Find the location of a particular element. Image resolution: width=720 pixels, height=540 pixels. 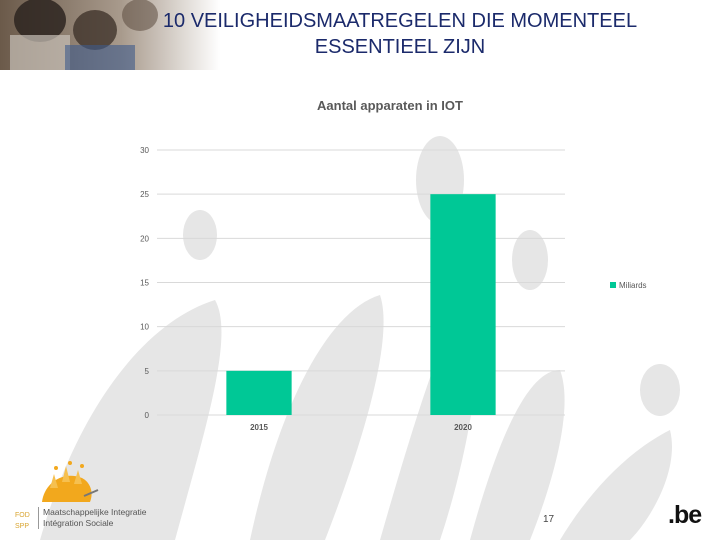

org-name-nl: Maatschappelijke Integratie is located at coordinates (95, 512).